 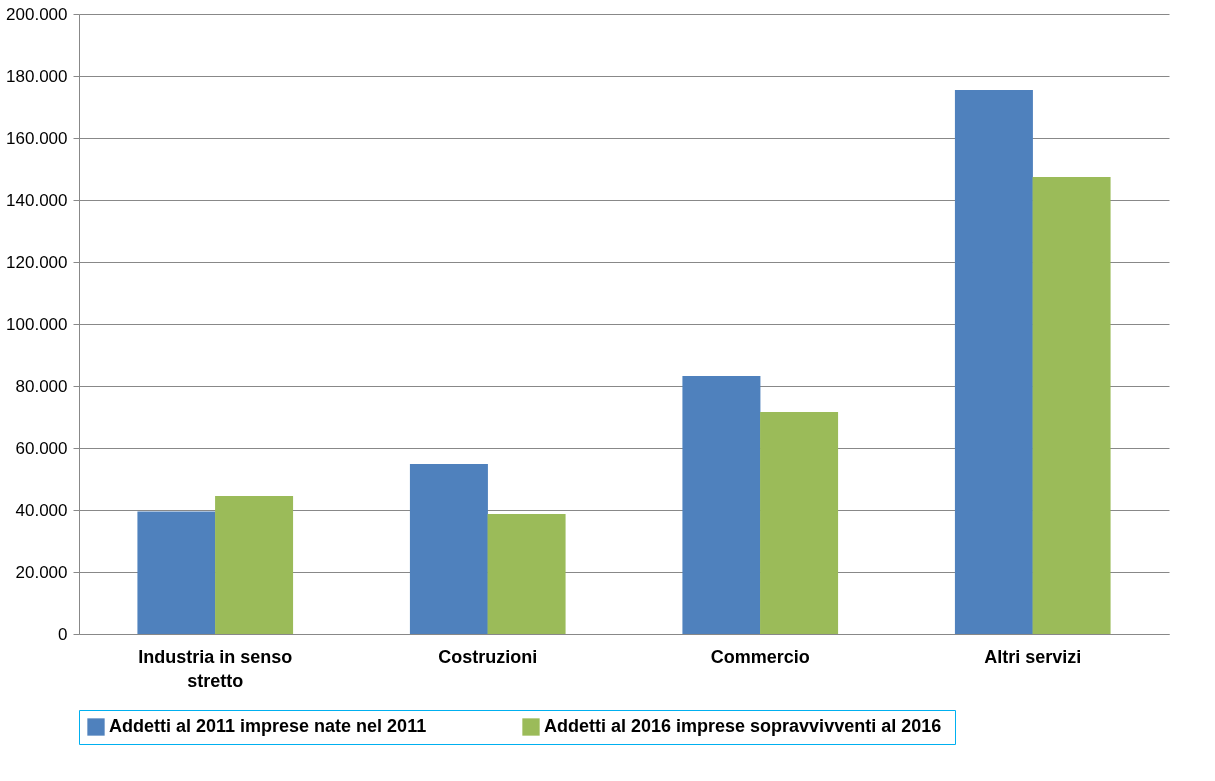 I want to click on x-tick-label: Costruzioni, so click(x=488, y=656).